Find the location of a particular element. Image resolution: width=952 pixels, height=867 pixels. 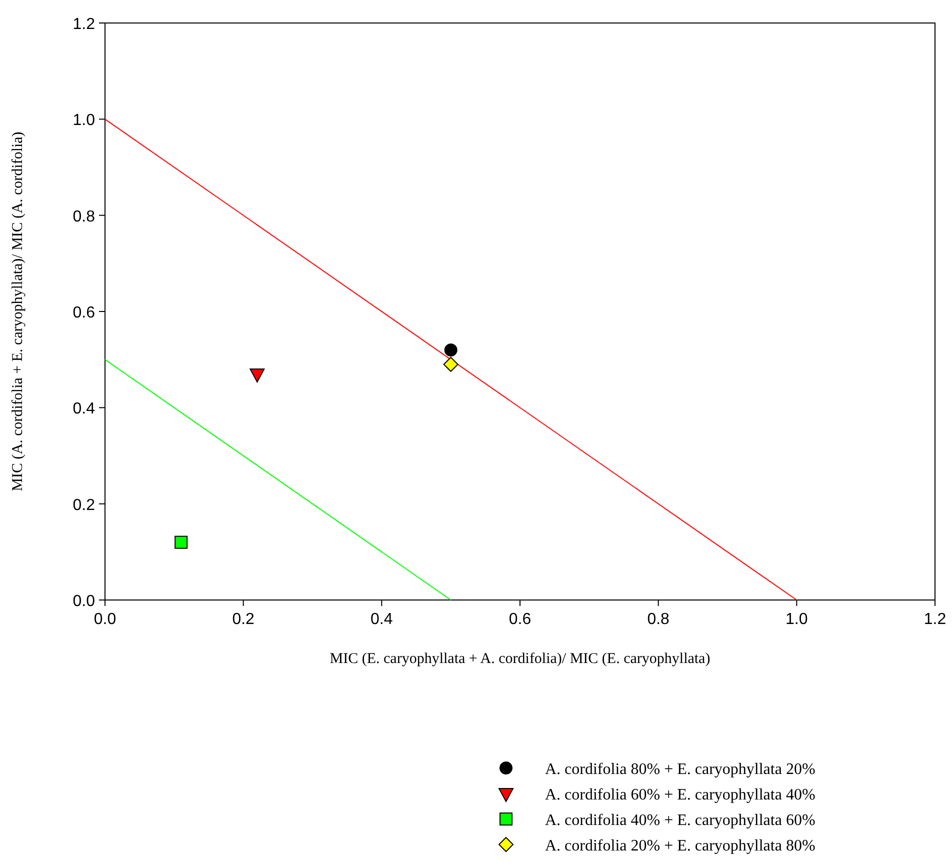

y-axis-title: MIC (A. cordifolia + E. caryophyllata)/ MIC (A. cordifolia) is located at coordinates (18, 312).